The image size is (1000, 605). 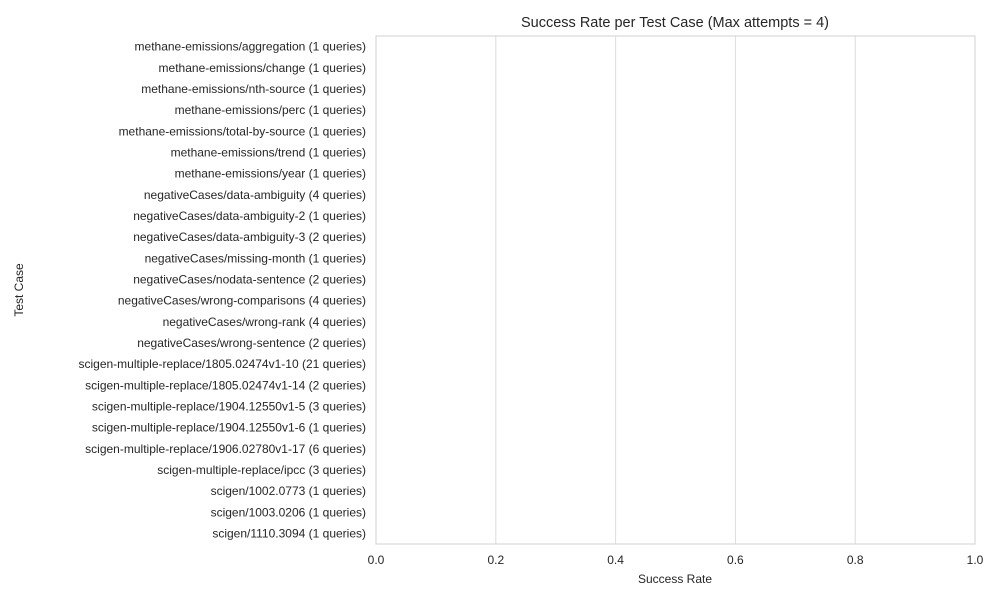 I want to click on y-tick-label: scigen/1110.3094 (1 queries), so click(x=289, y=533).